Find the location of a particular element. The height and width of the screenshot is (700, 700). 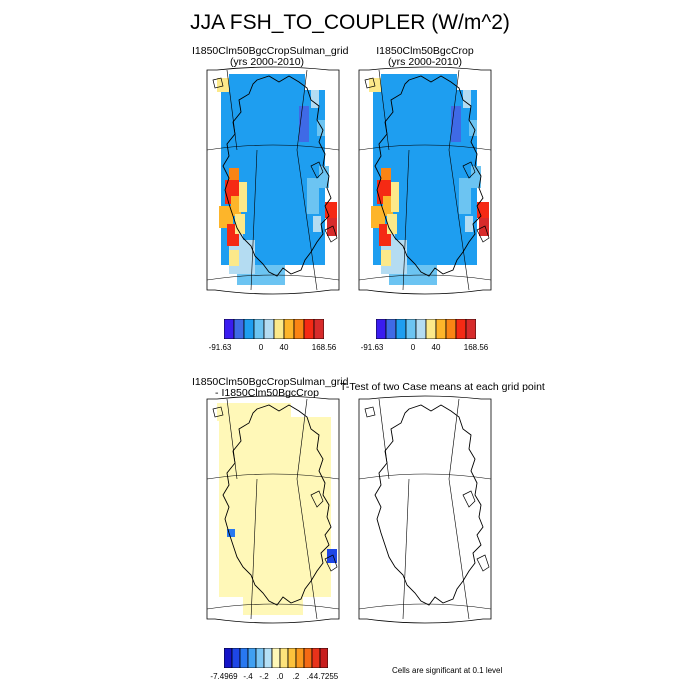

map-1-frame is located at coordinates (273, 180).